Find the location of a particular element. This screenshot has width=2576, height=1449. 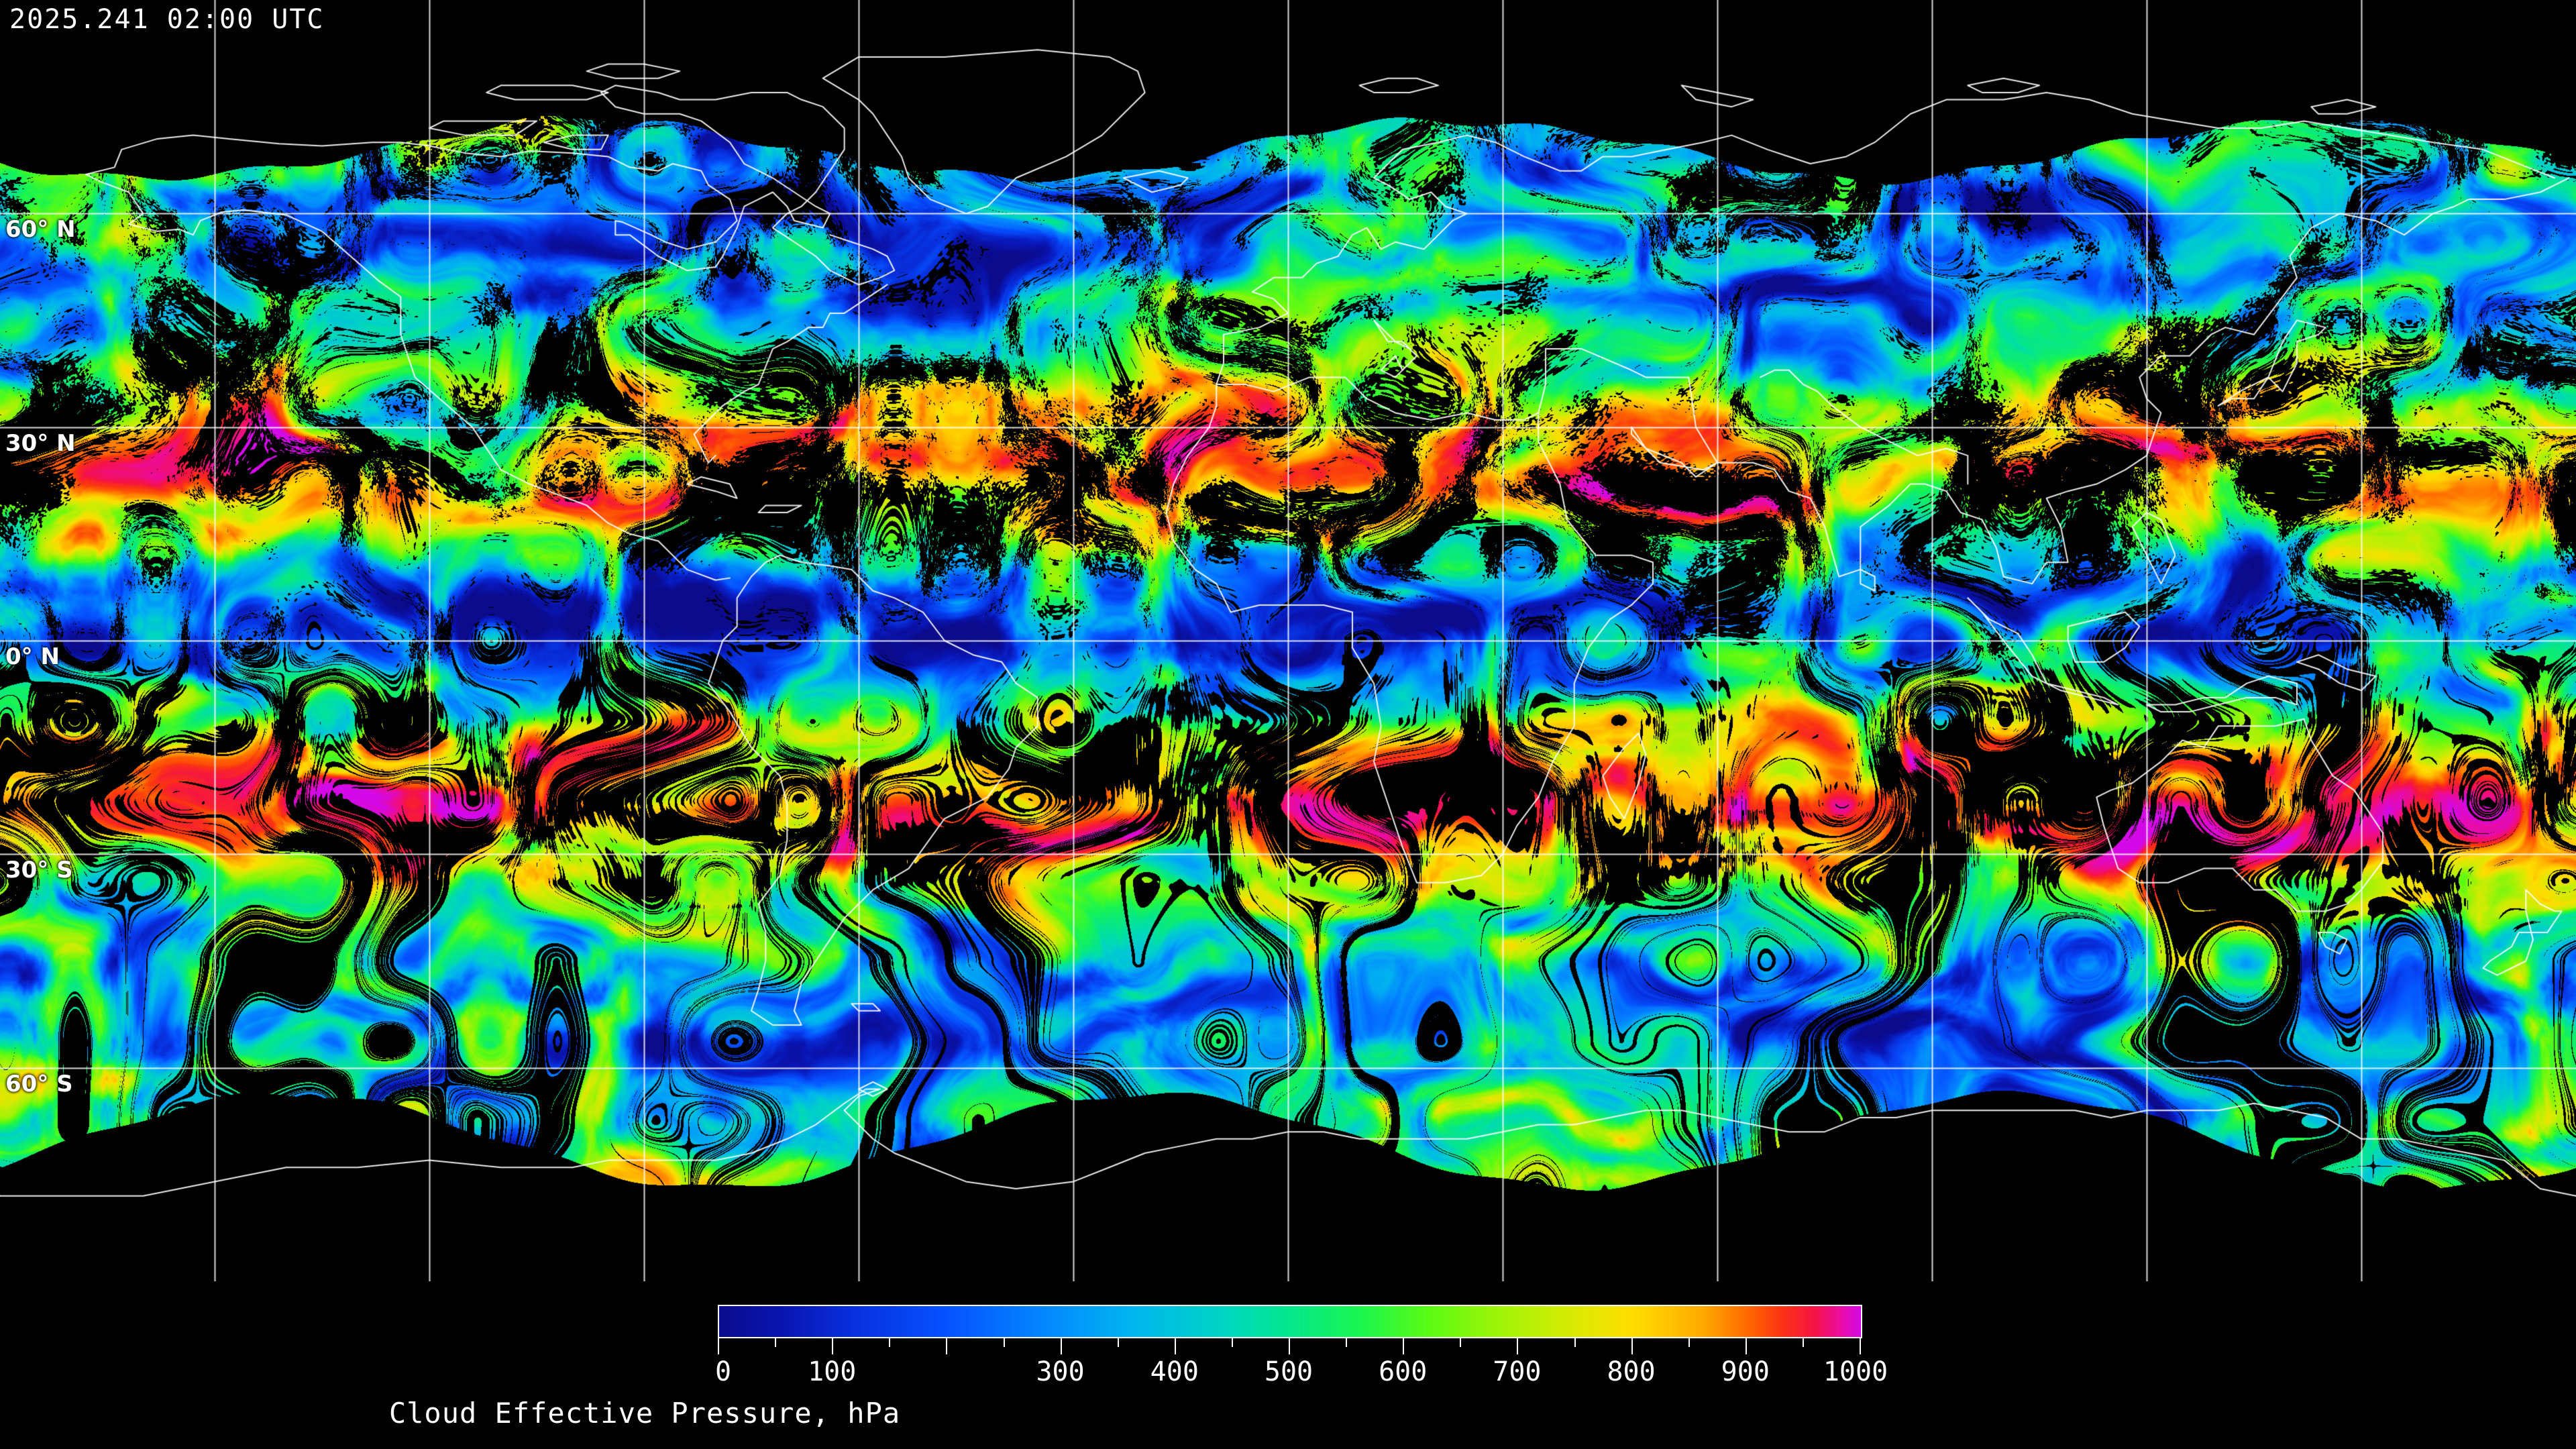

colorbar-tick-label: 400 is located at coordinates (1174, 1371).